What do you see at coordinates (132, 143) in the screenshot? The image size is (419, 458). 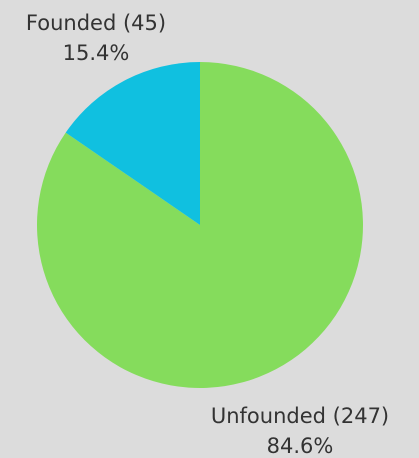 I see `pie-slice-founded` at bounding box center [132, 143].